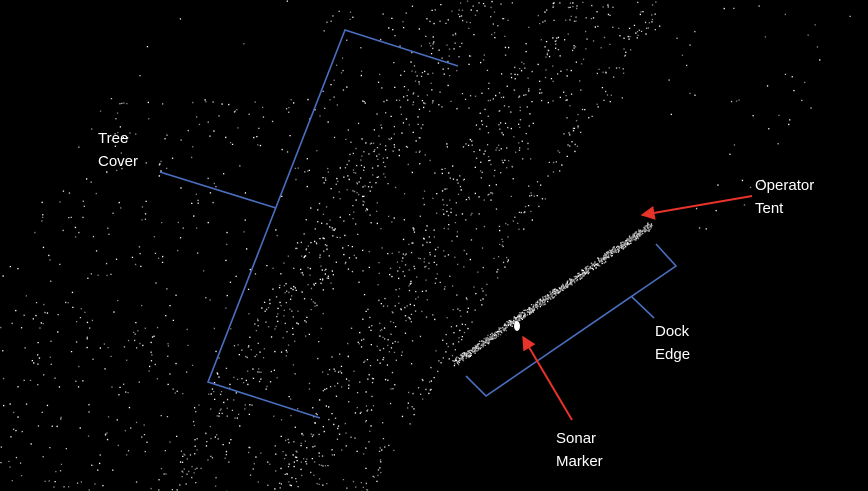 This screenshot has height=491, width=868. What do you see at coordinates (113, 138) in the screenshot?
I see `label-line: Tree` at bounding box center [113, 138].